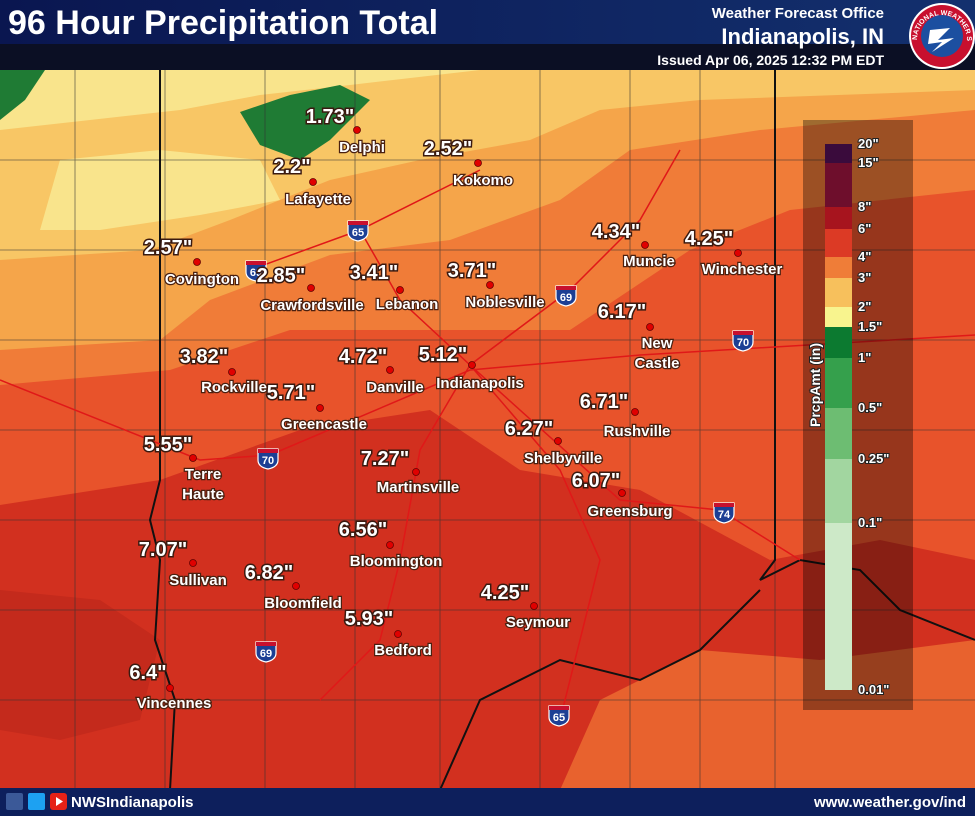 The image size is (975, 821). Describe the element at coordinates (198, 580) in the screenshot. I see `station-name: Sullivan` at that location.